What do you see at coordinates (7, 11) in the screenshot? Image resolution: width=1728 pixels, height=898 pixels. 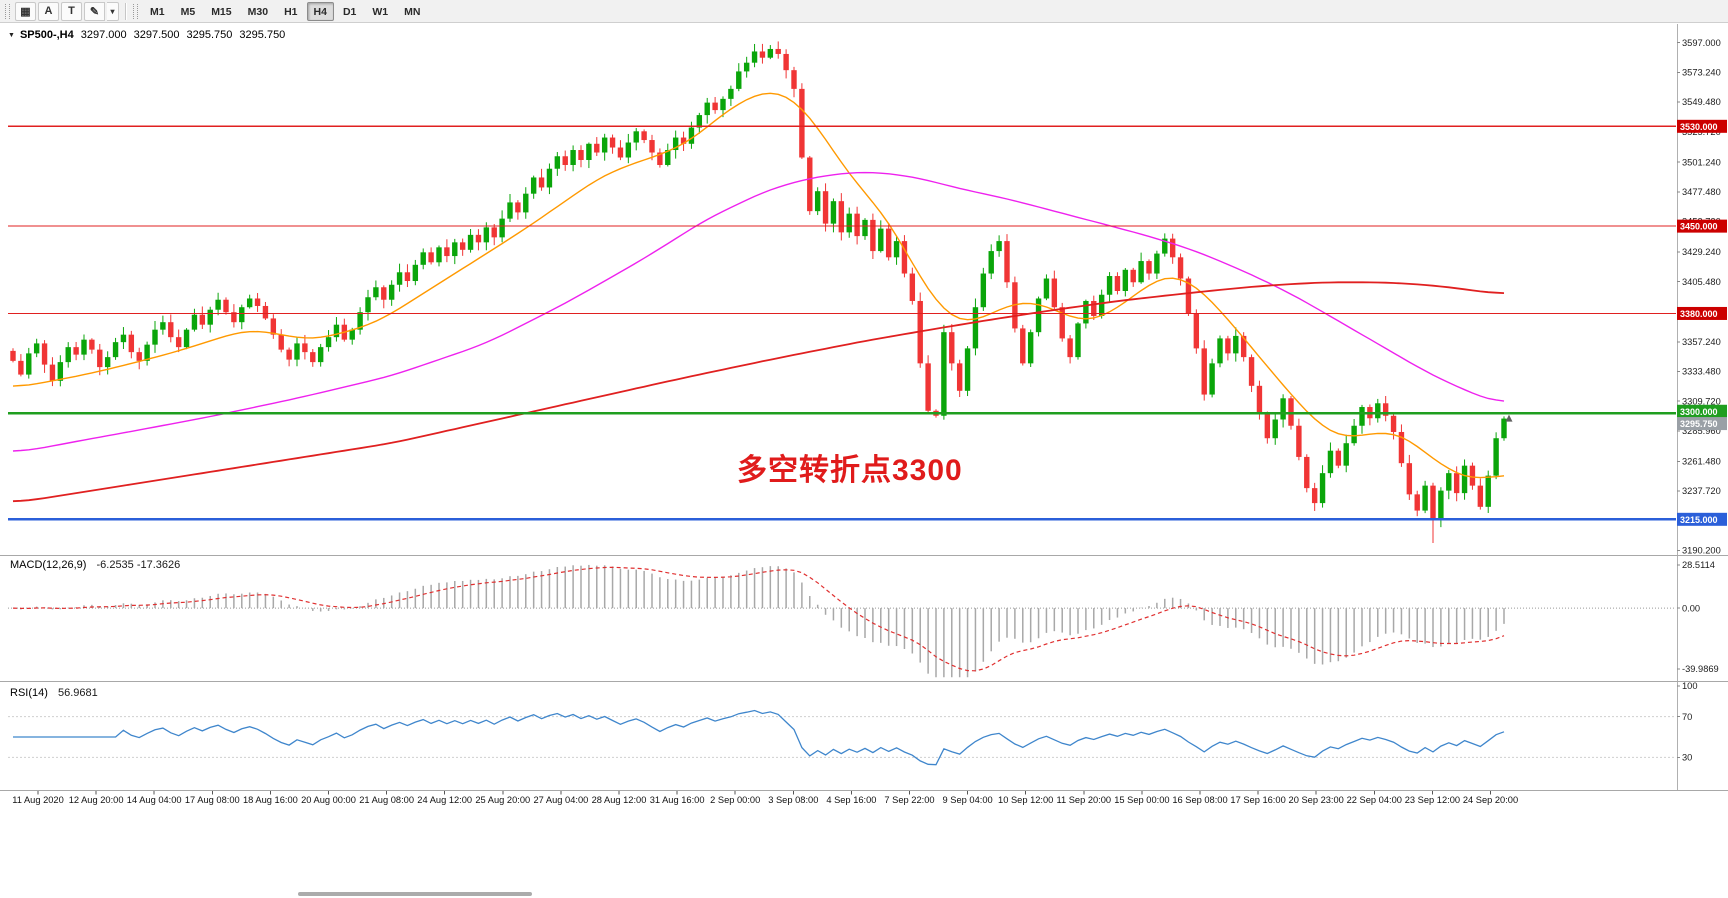 I see `toolbar-gripper` at bounding box center [7, 11].